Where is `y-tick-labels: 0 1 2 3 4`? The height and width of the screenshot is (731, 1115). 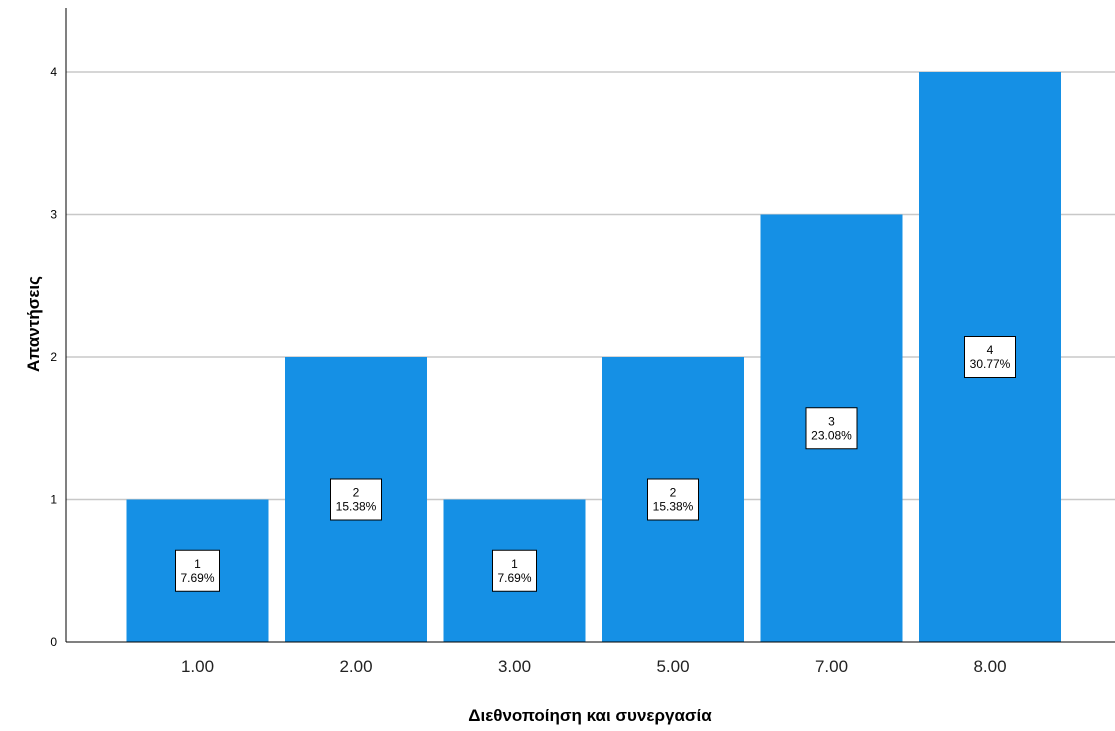 y-tick-labels: 0 1 2 3 4 is located at coordinates (53, 357).